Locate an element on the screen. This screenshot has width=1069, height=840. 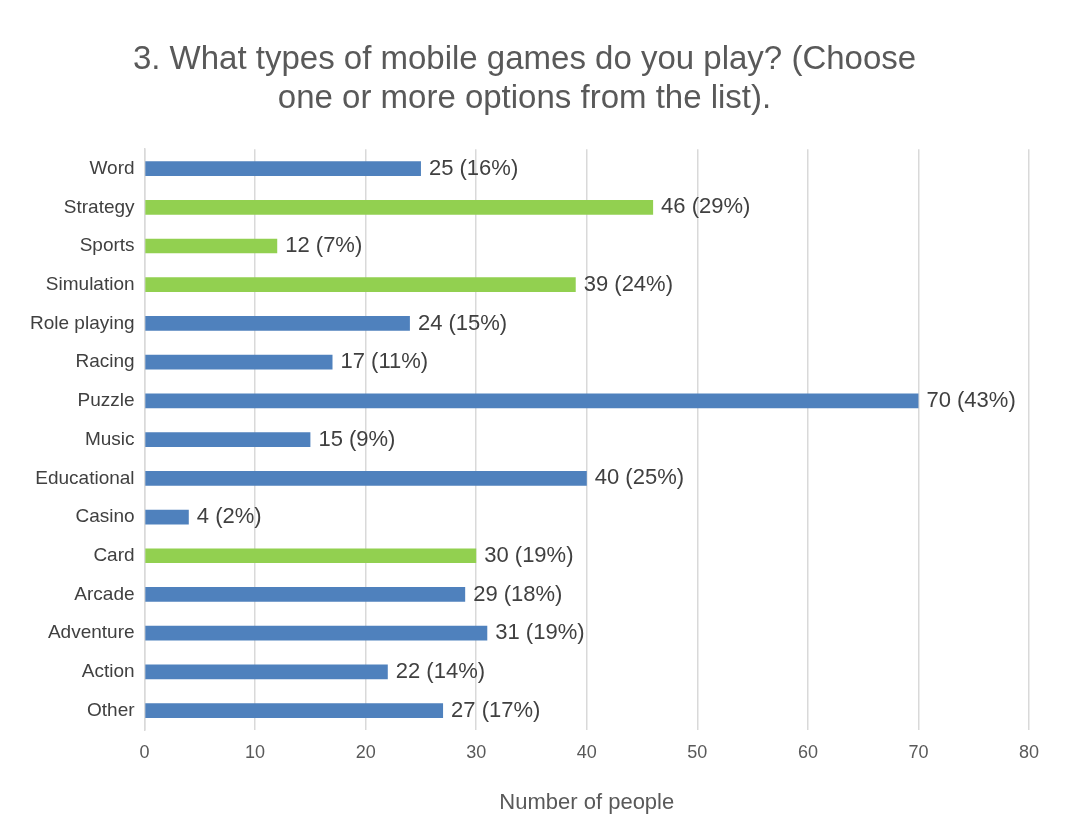
y-tick-label: Word is located at coordinates (112, 167).